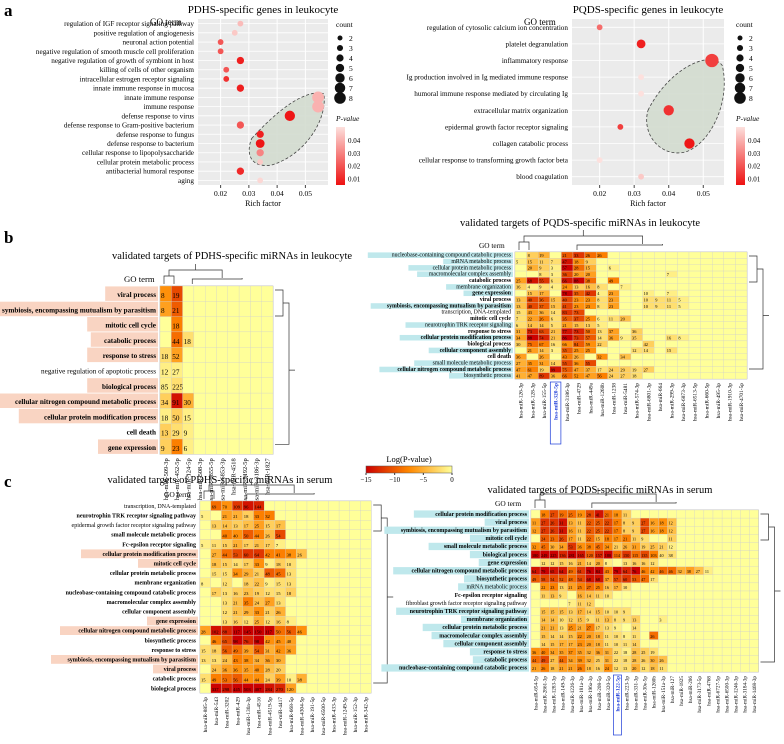  I want to click on cell-value: 32, so click(680, 571).